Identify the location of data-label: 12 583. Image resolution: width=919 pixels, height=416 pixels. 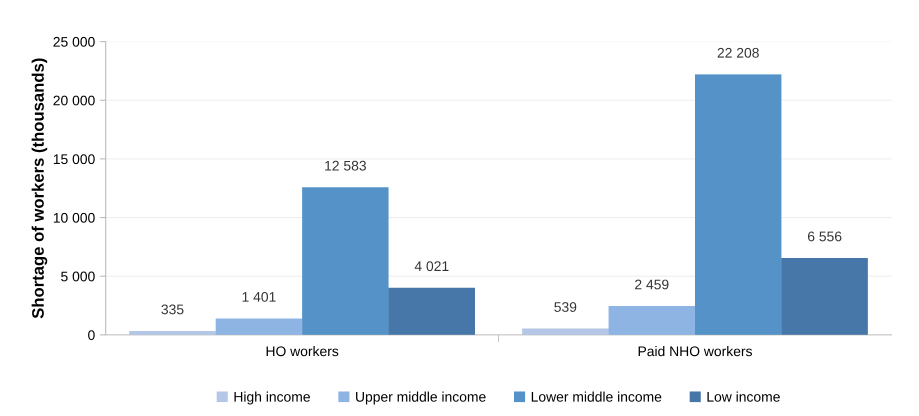
(345, 165).